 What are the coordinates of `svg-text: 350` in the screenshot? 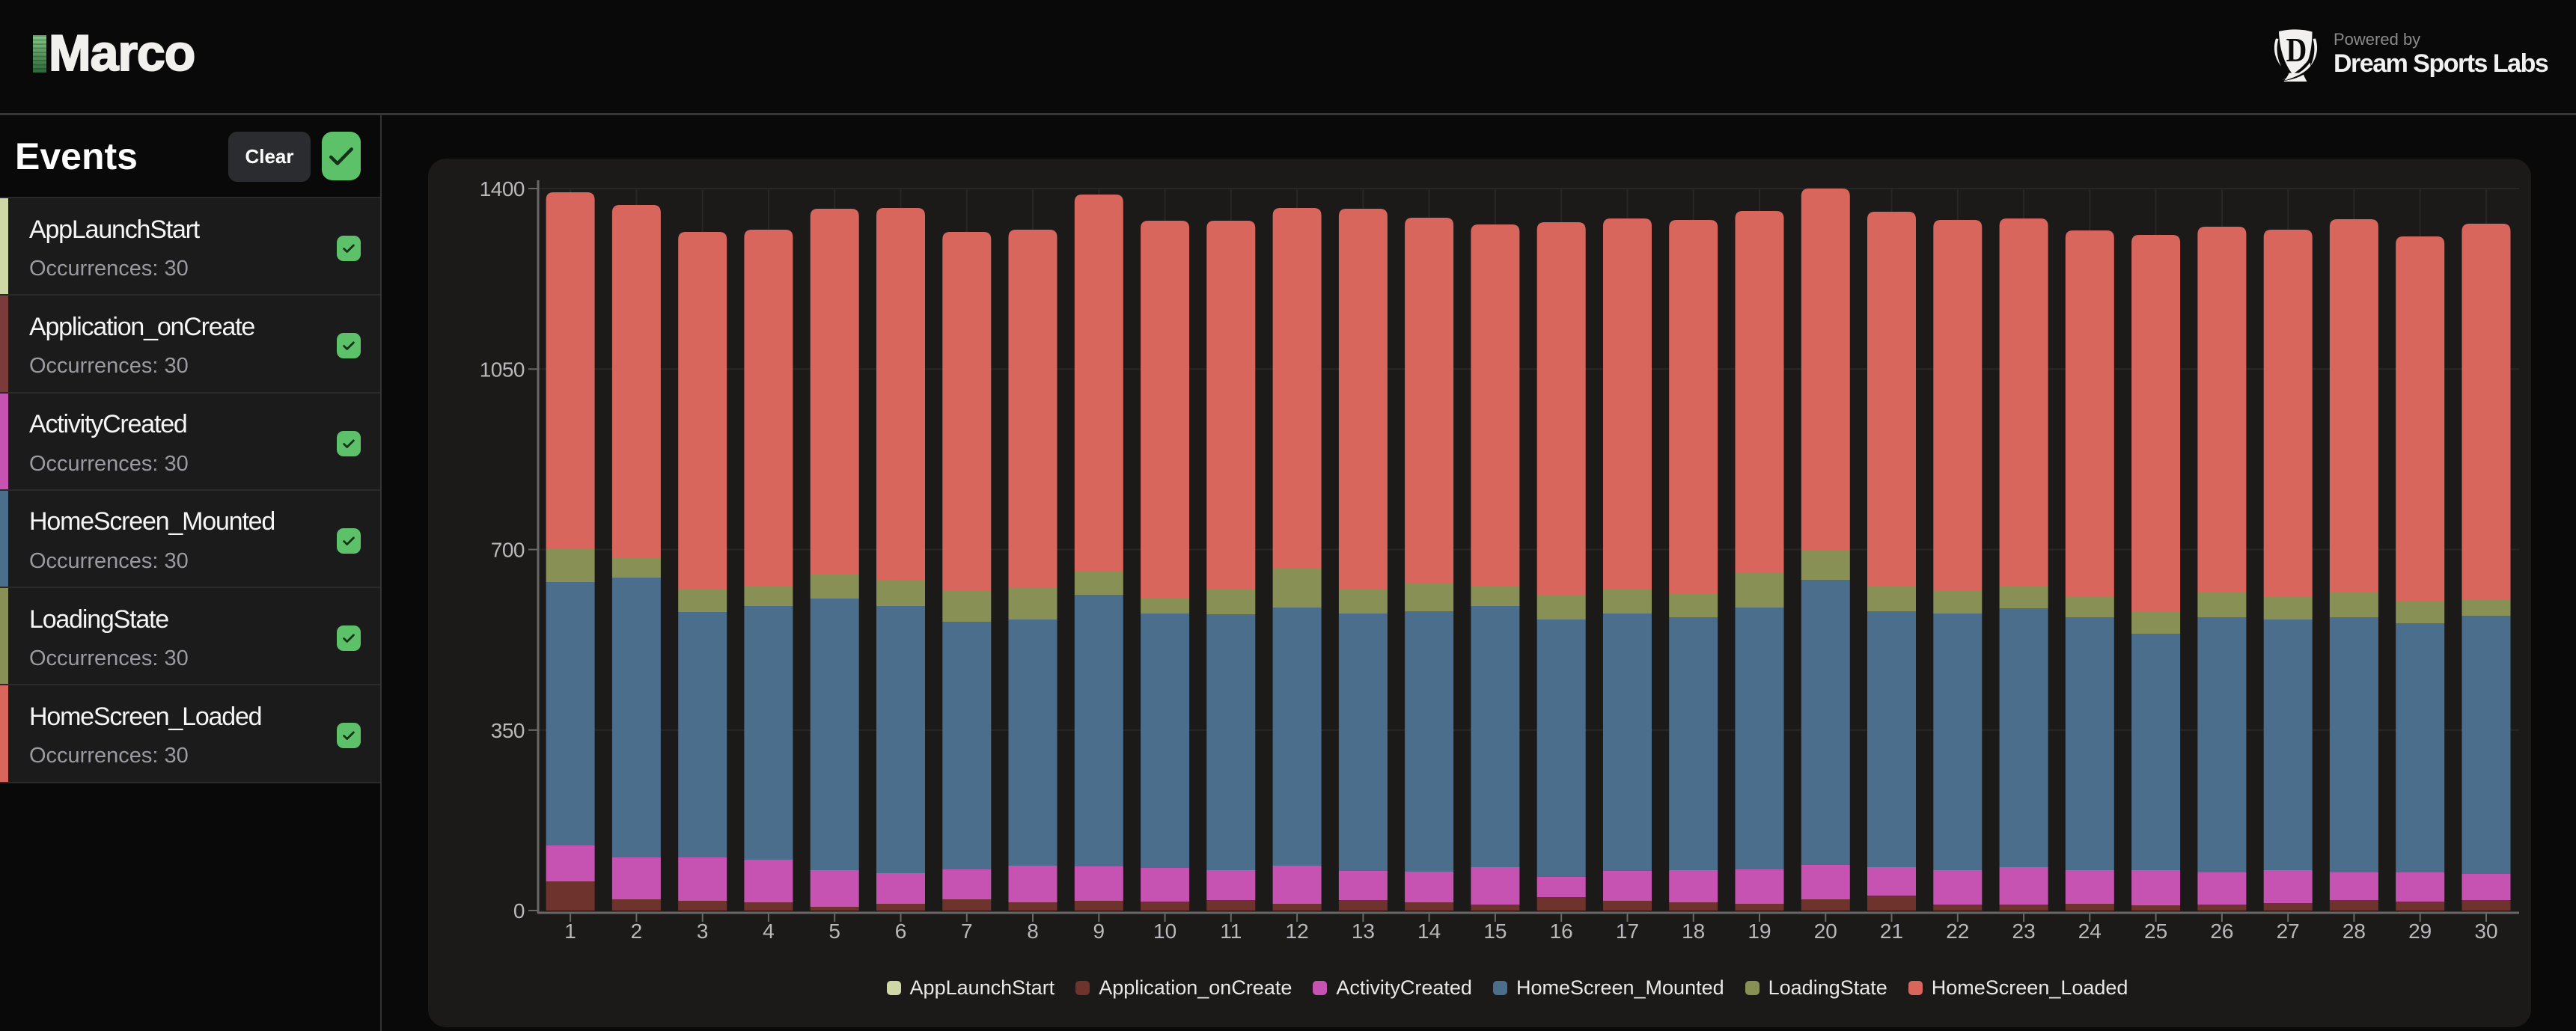 It's located at (508, 730).